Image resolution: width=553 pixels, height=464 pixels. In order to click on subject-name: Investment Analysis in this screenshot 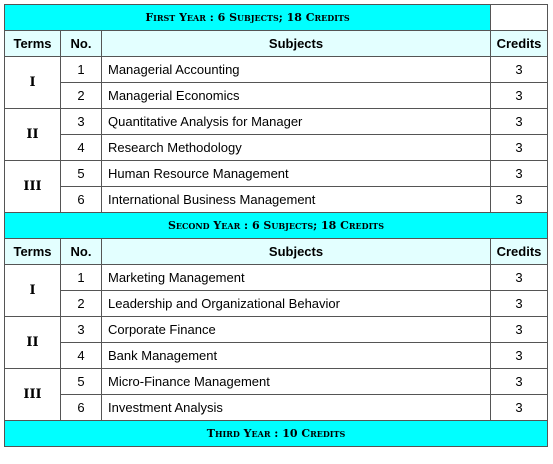, I will do `click(296, 407)`.